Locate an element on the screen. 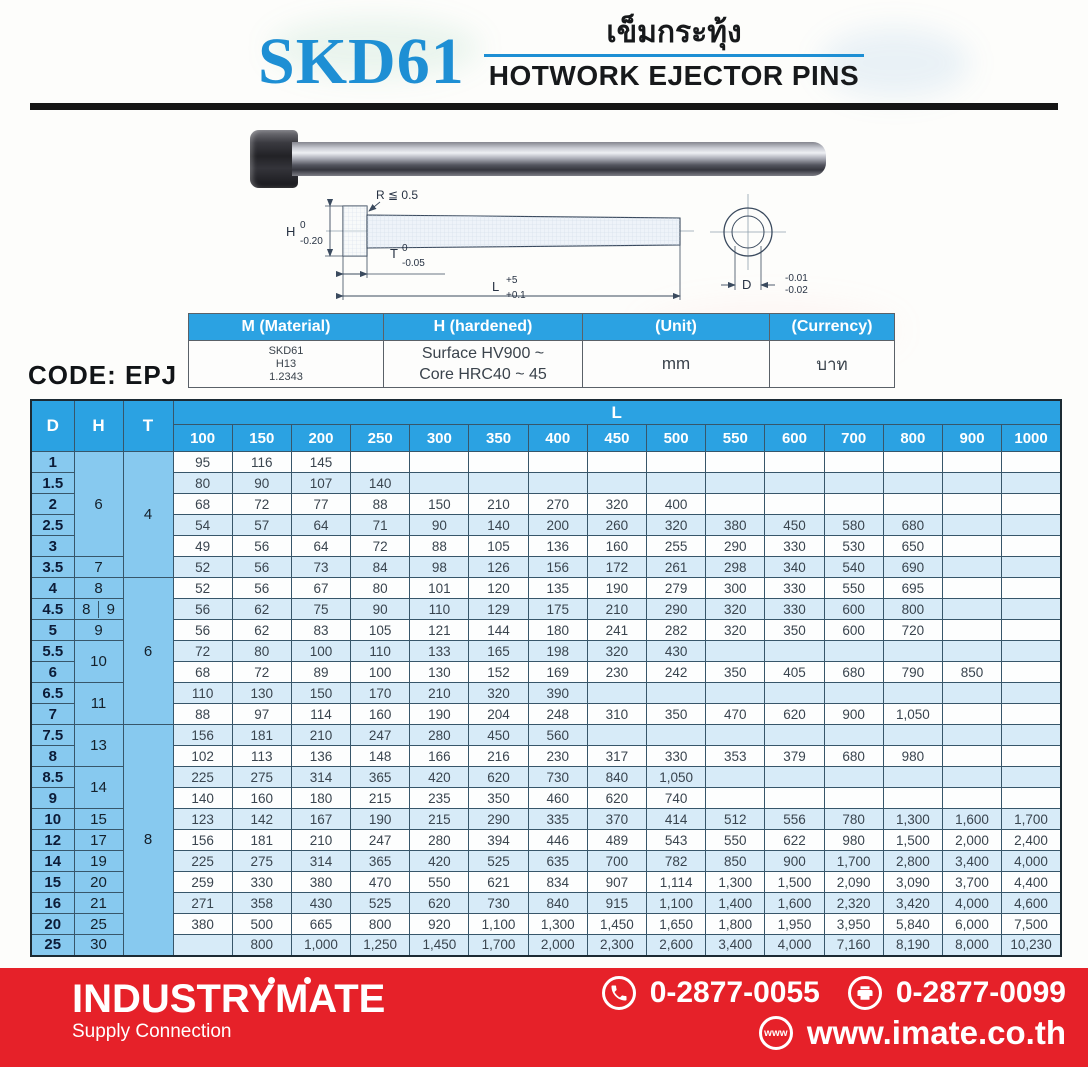 This screenshot has height=1067, width=1088. price-cell: 148 is located at coordinates (380, 756).